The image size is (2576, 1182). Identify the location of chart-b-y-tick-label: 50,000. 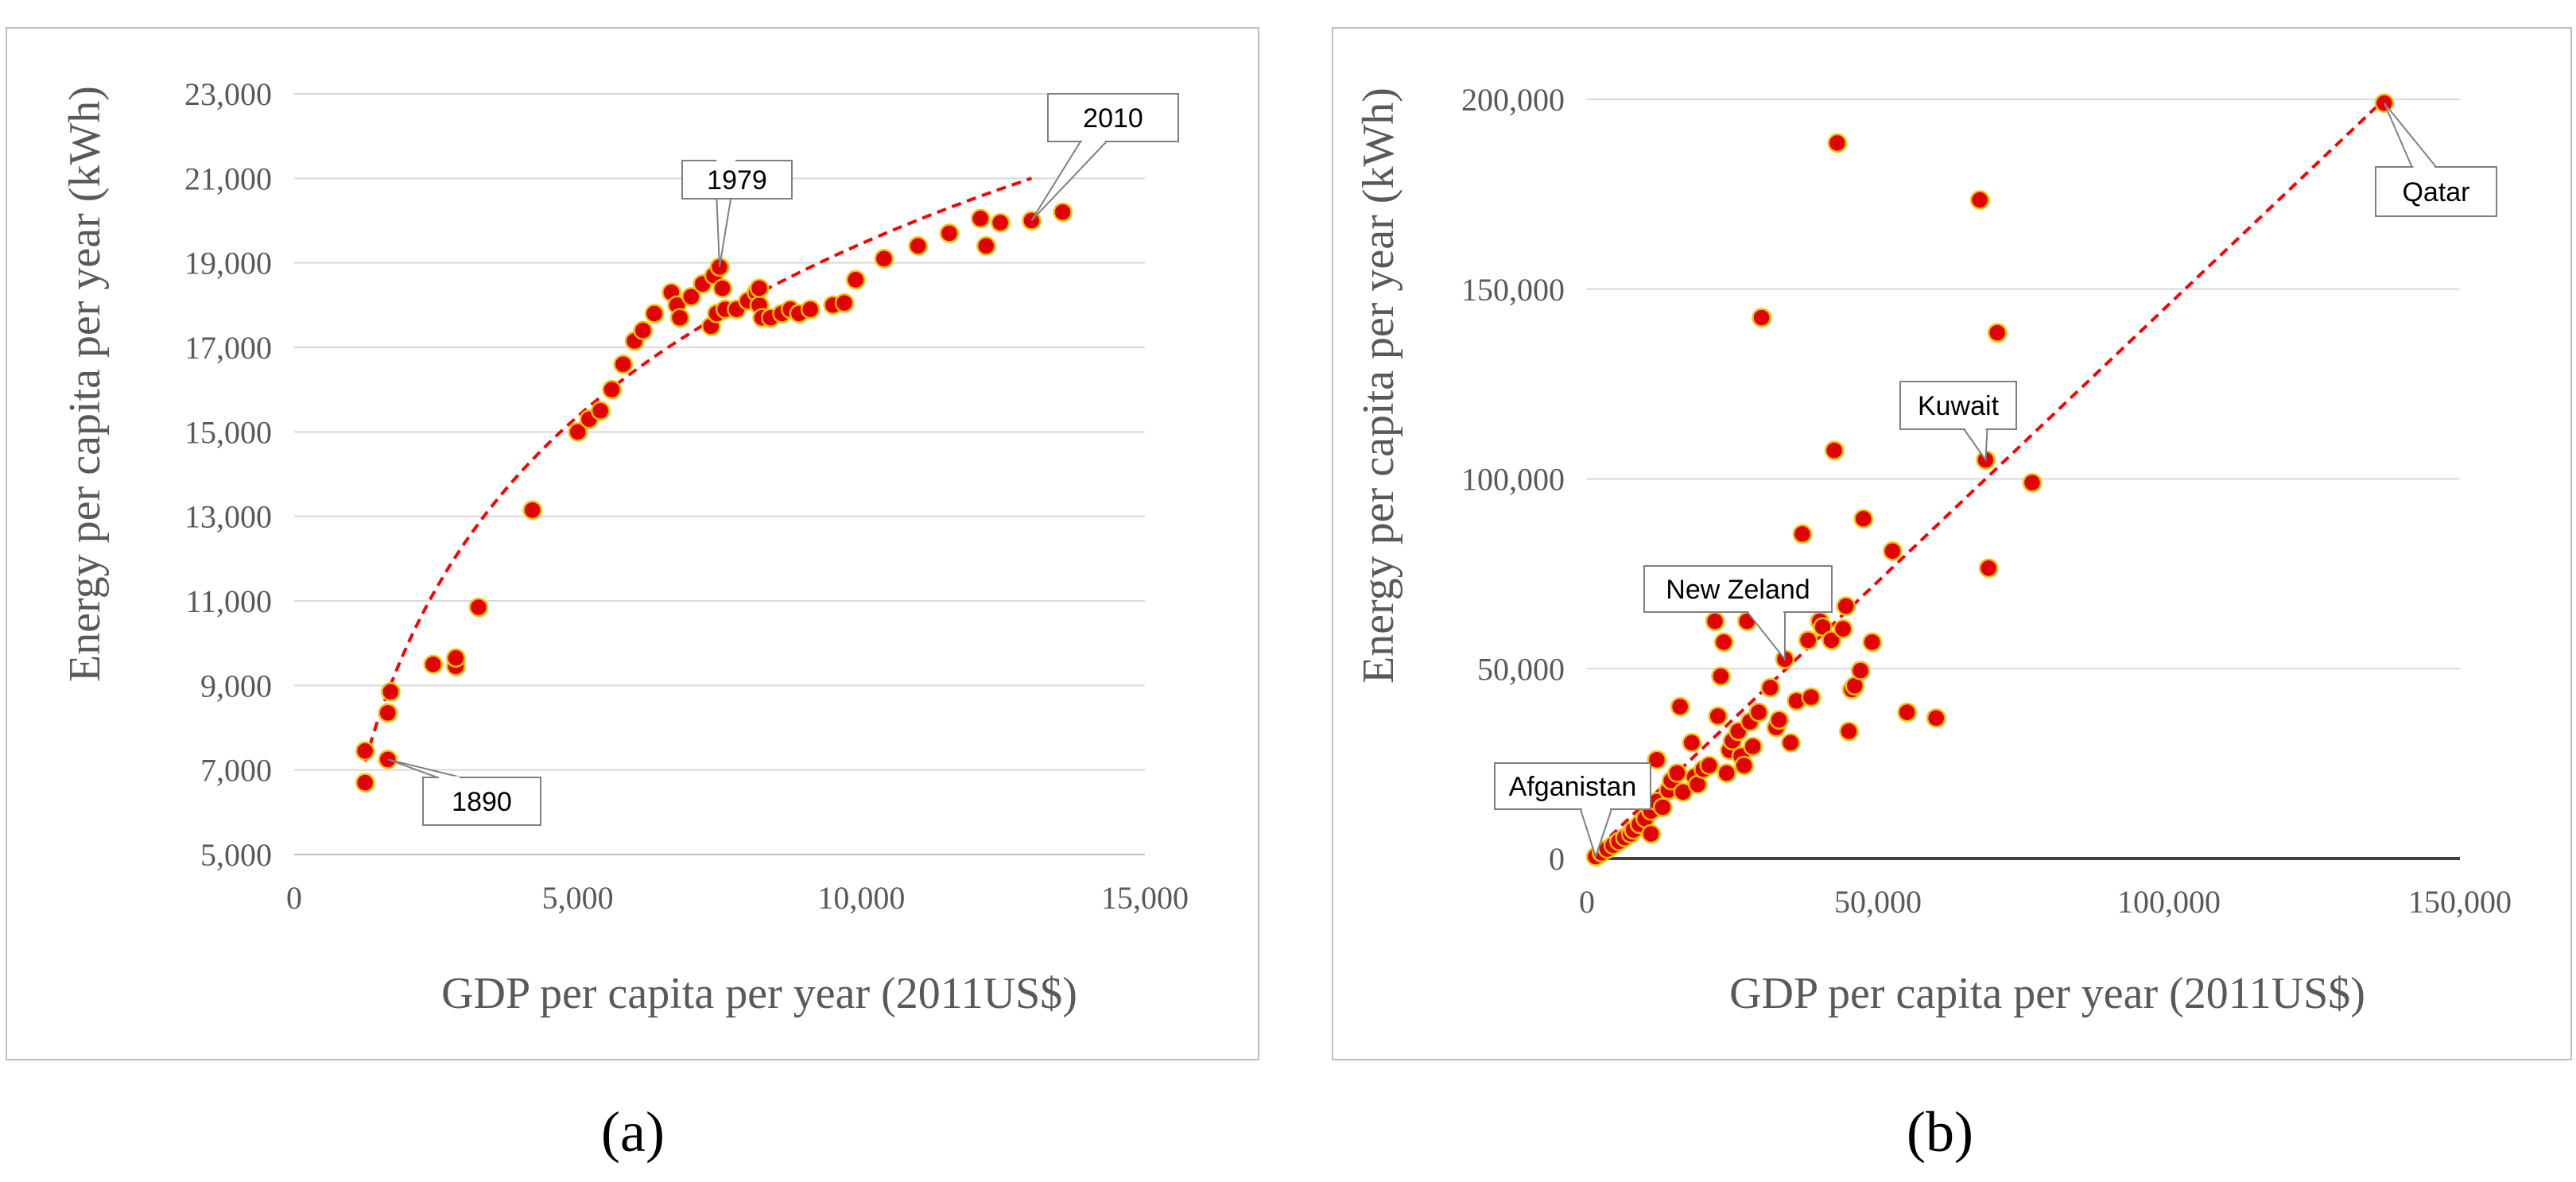
(1521, 669).